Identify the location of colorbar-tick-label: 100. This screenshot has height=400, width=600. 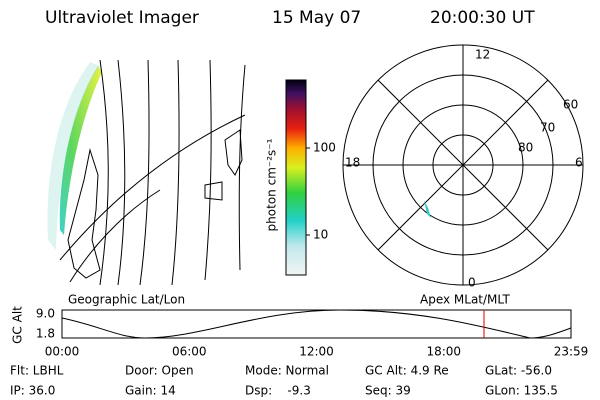
(324, 148).